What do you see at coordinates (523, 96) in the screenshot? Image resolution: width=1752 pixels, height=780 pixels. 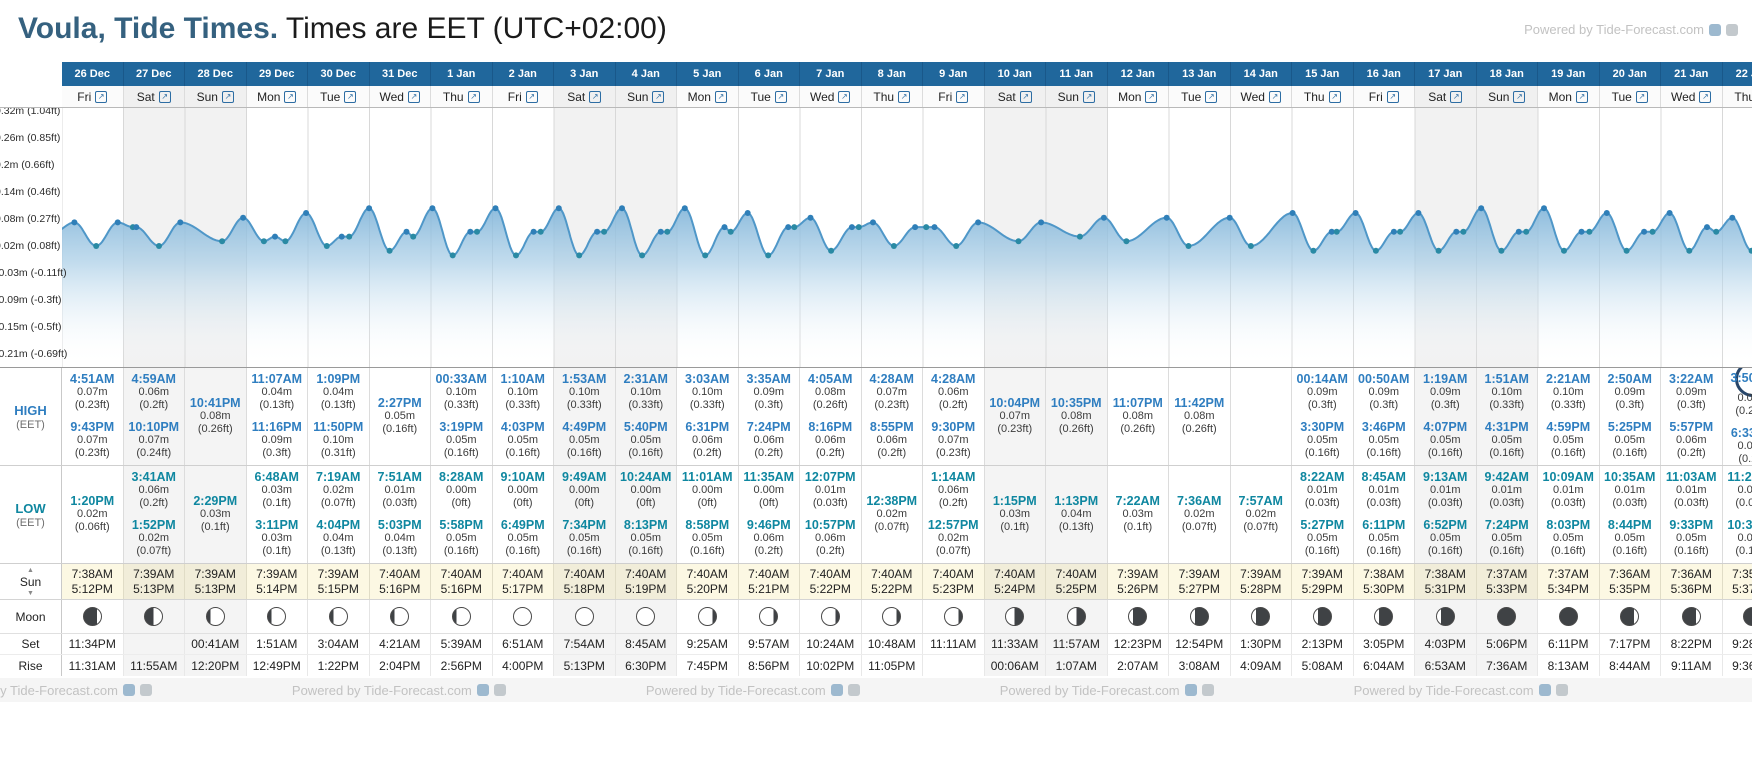 I see `weekday-cell: Fri ↗` at bounding box center [523, 96].